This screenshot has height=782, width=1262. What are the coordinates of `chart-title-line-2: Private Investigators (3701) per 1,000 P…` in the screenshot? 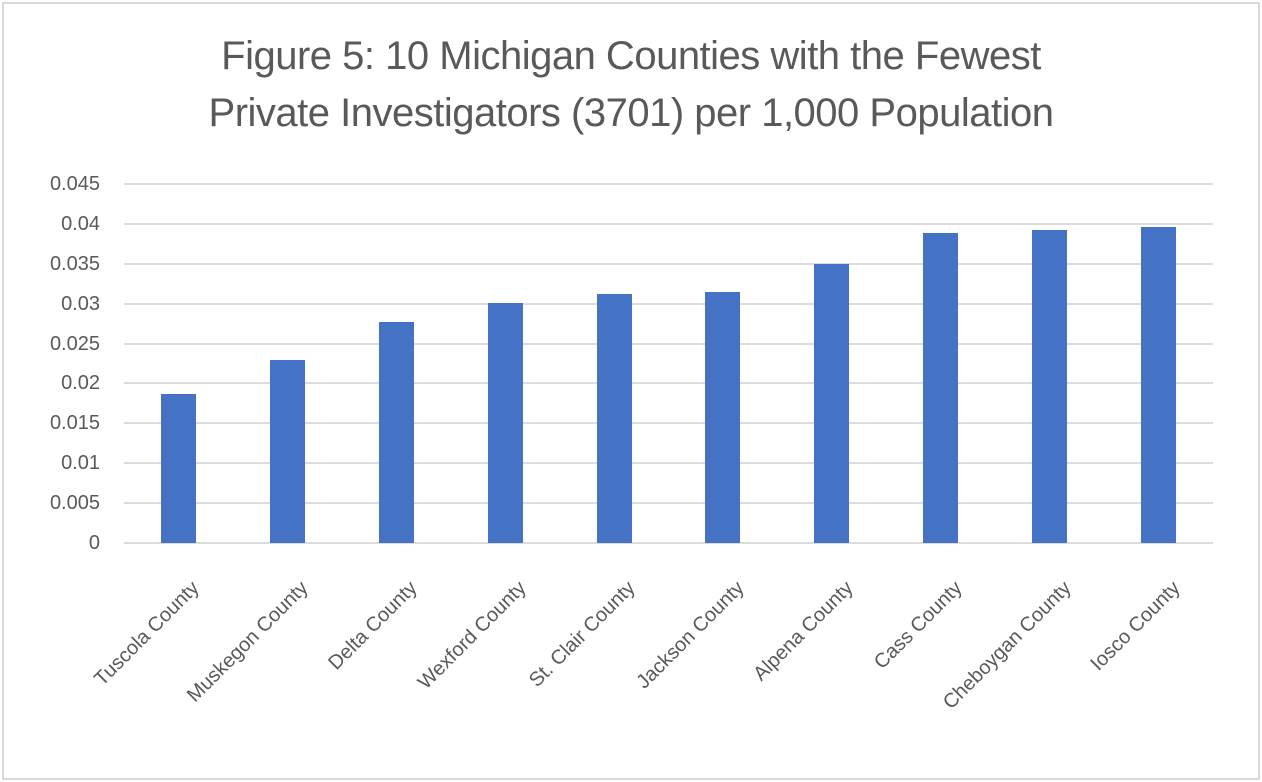 It's located at (631, 113).